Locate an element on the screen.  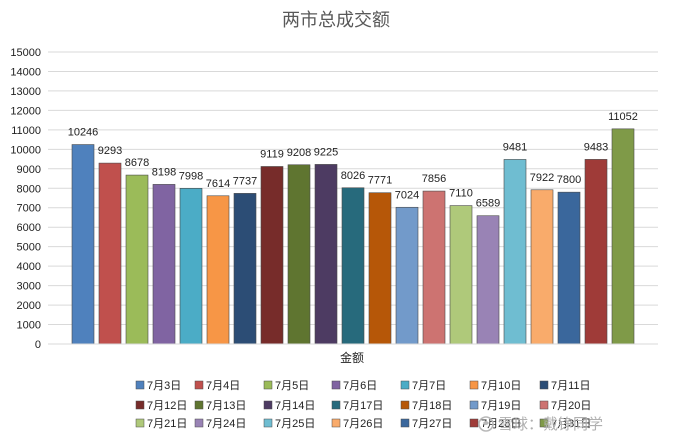
data-label: 8198 is located at coordinates (164, 172).